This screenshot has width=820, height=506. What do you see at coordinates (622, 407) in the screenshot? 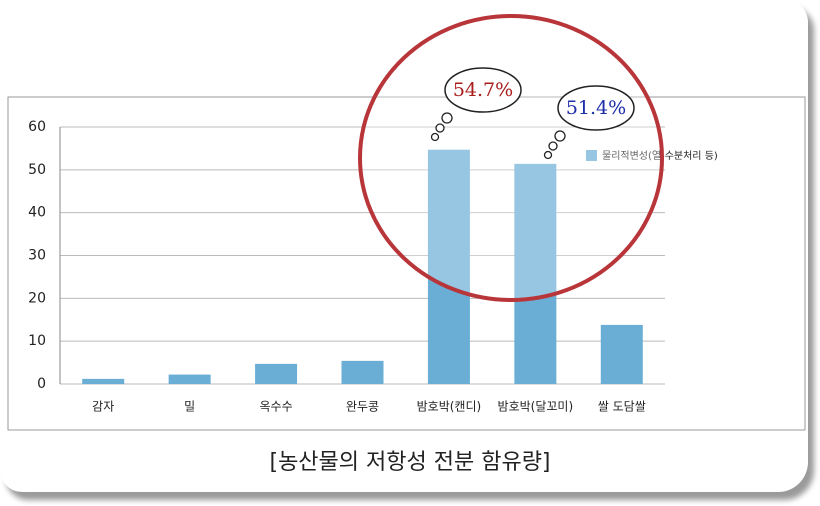
I see `x-tick-label: 쌀 도담쌀` at bounding box center [622, 407].